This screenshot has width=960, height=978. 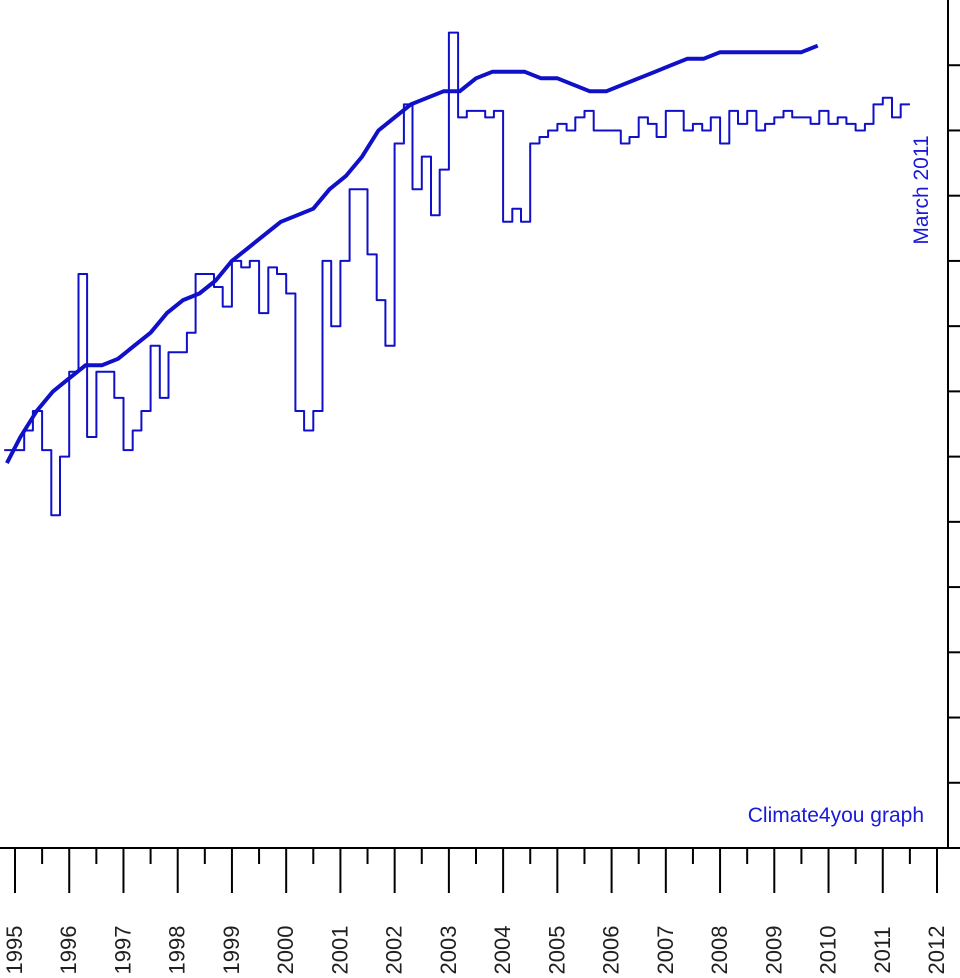 What do you see at coordinates (836, 815) in the screenshot?
I see `credit-annotation: Climate4you graph` at bounding box center [836, 815].